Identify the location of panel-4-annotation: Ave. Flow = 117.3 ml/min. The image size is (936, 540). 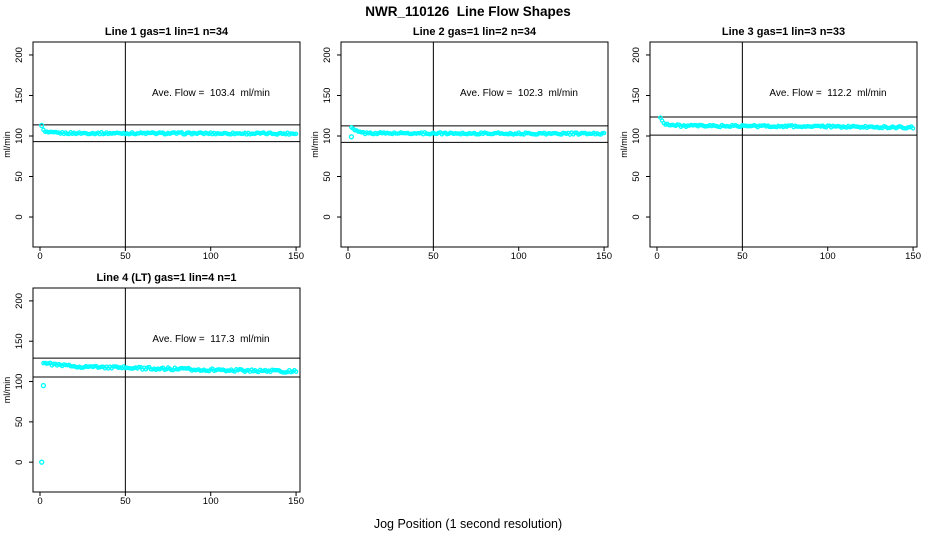
(210, 339).